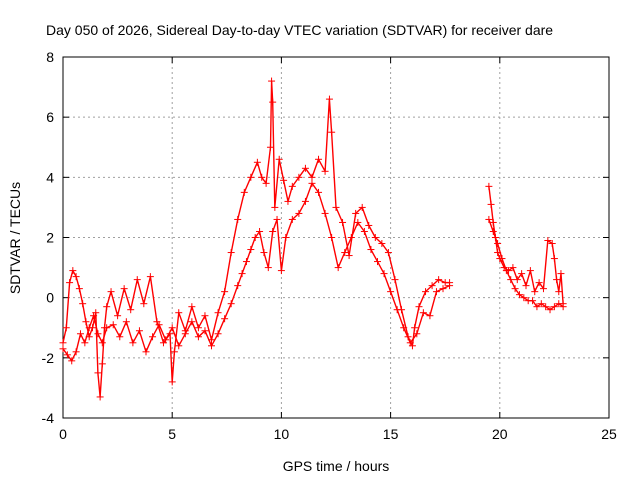 The height and width of the screenshot is (480, 640). What do you see at coordinates (50, 57) in the screenshot?
I see `y-tick-label: 8` at bounding box center [50, 57].